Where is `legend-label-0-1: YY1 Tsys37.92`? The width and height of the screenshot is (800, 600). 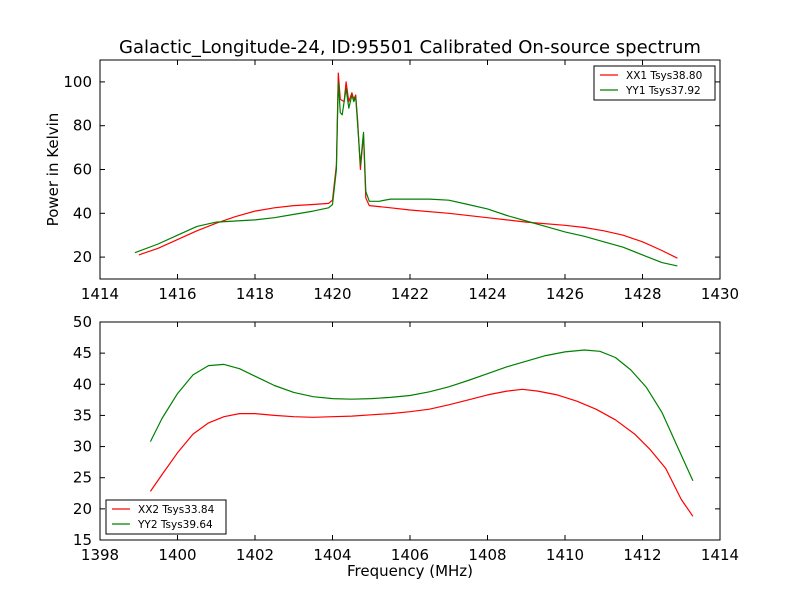
legend-label-0-1: YY1 Tsys37.92 is located at coordinates (663, 91).